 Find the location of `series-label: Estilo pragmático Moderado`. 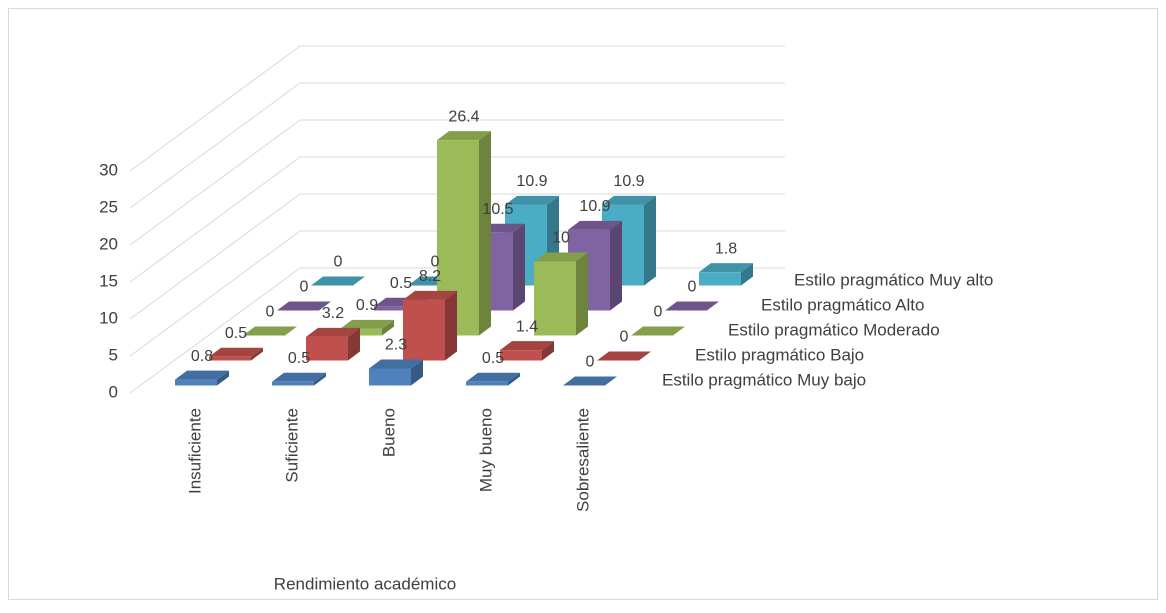

series-label: Estilo pragmático Moderado is located at coordinates (834, 329).